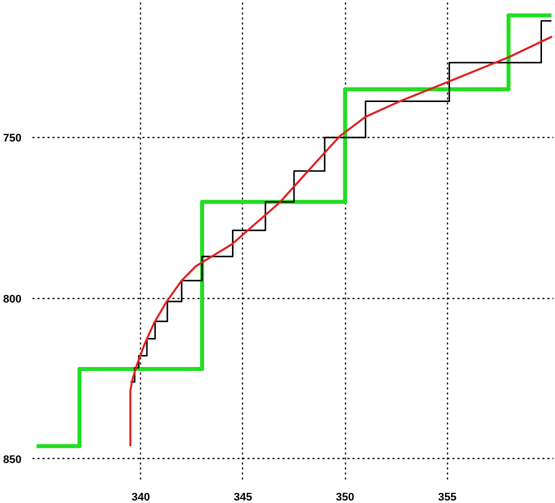  I want to click on y-tick-label: 750, so click(12, 138).